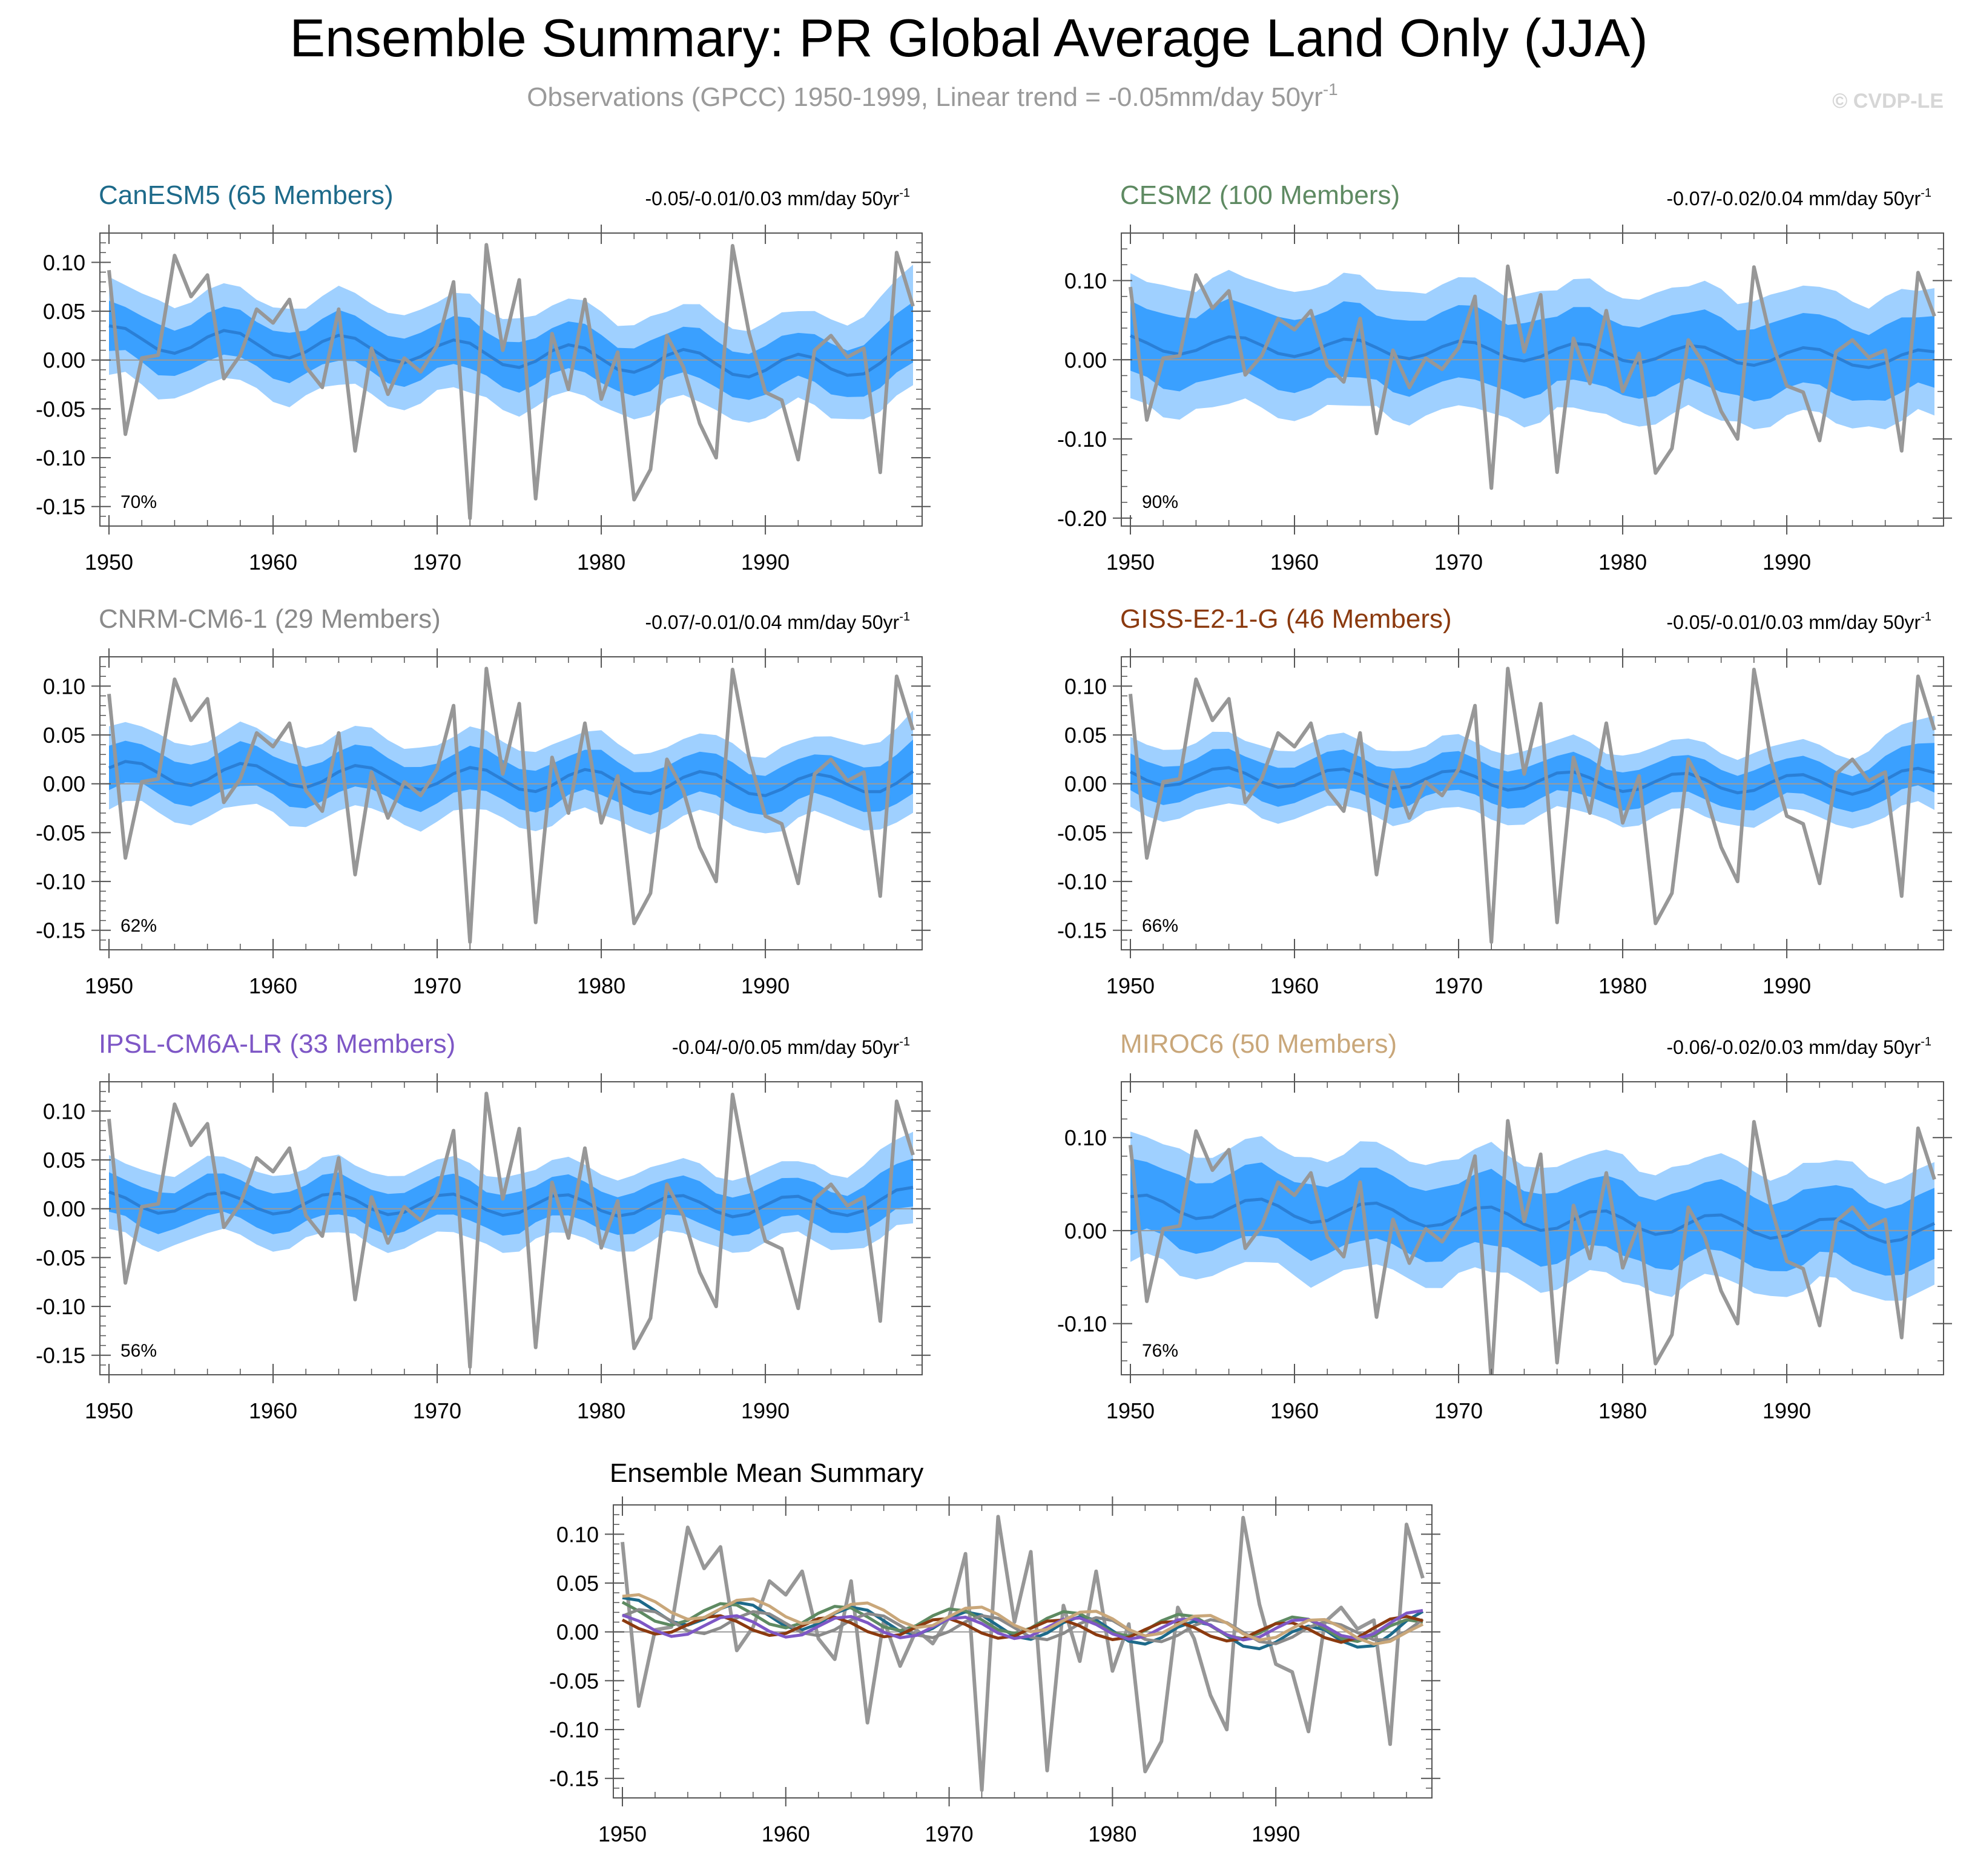  I want to click on panel-cnrm-cm6-1-trend-superscript: -1, so click(904, 617).